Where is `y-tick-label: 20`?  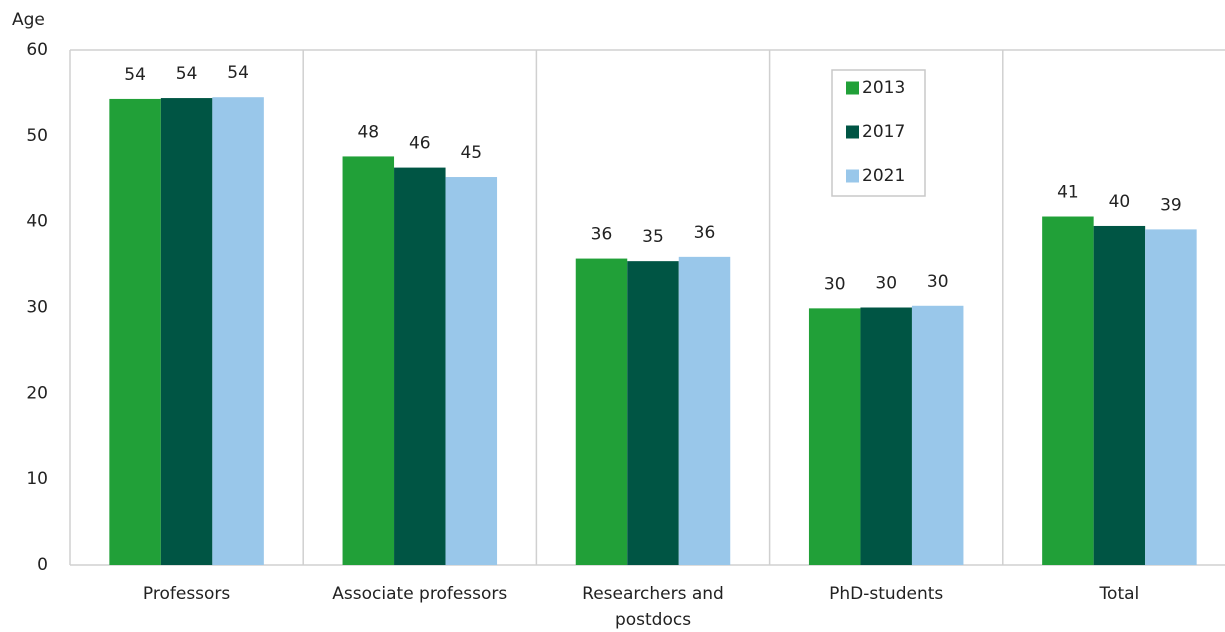 y-tick-label: 20 is located at coordinates (37, 393).